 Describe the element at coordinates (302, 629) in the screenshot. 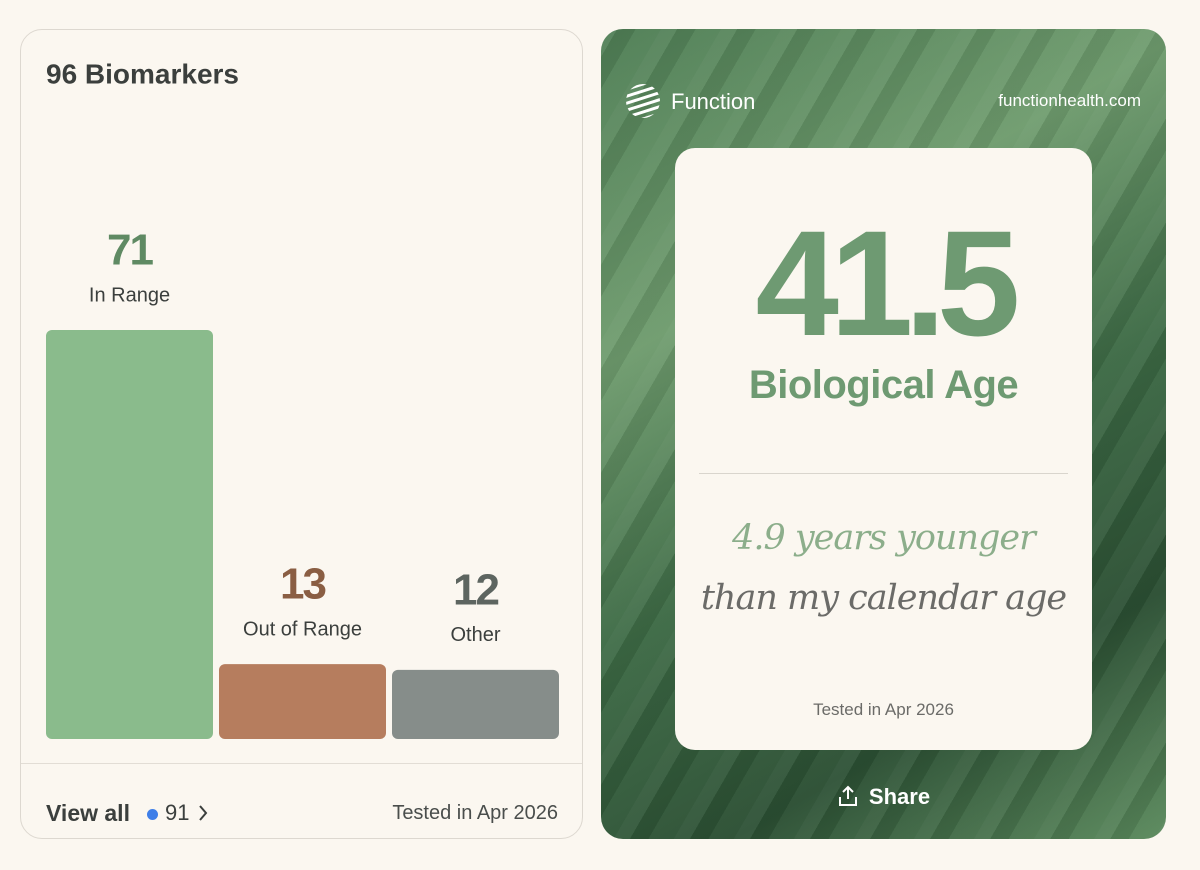

I see `category-label: Out of Range` at that location.